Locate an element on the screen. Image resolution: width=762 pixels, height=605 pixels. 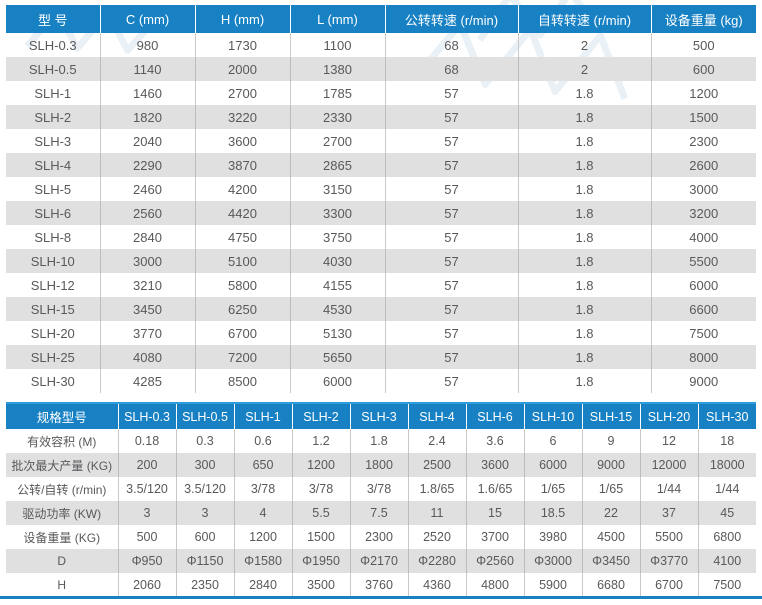
value-cell: 2560 is located at coordinates (148, 213).